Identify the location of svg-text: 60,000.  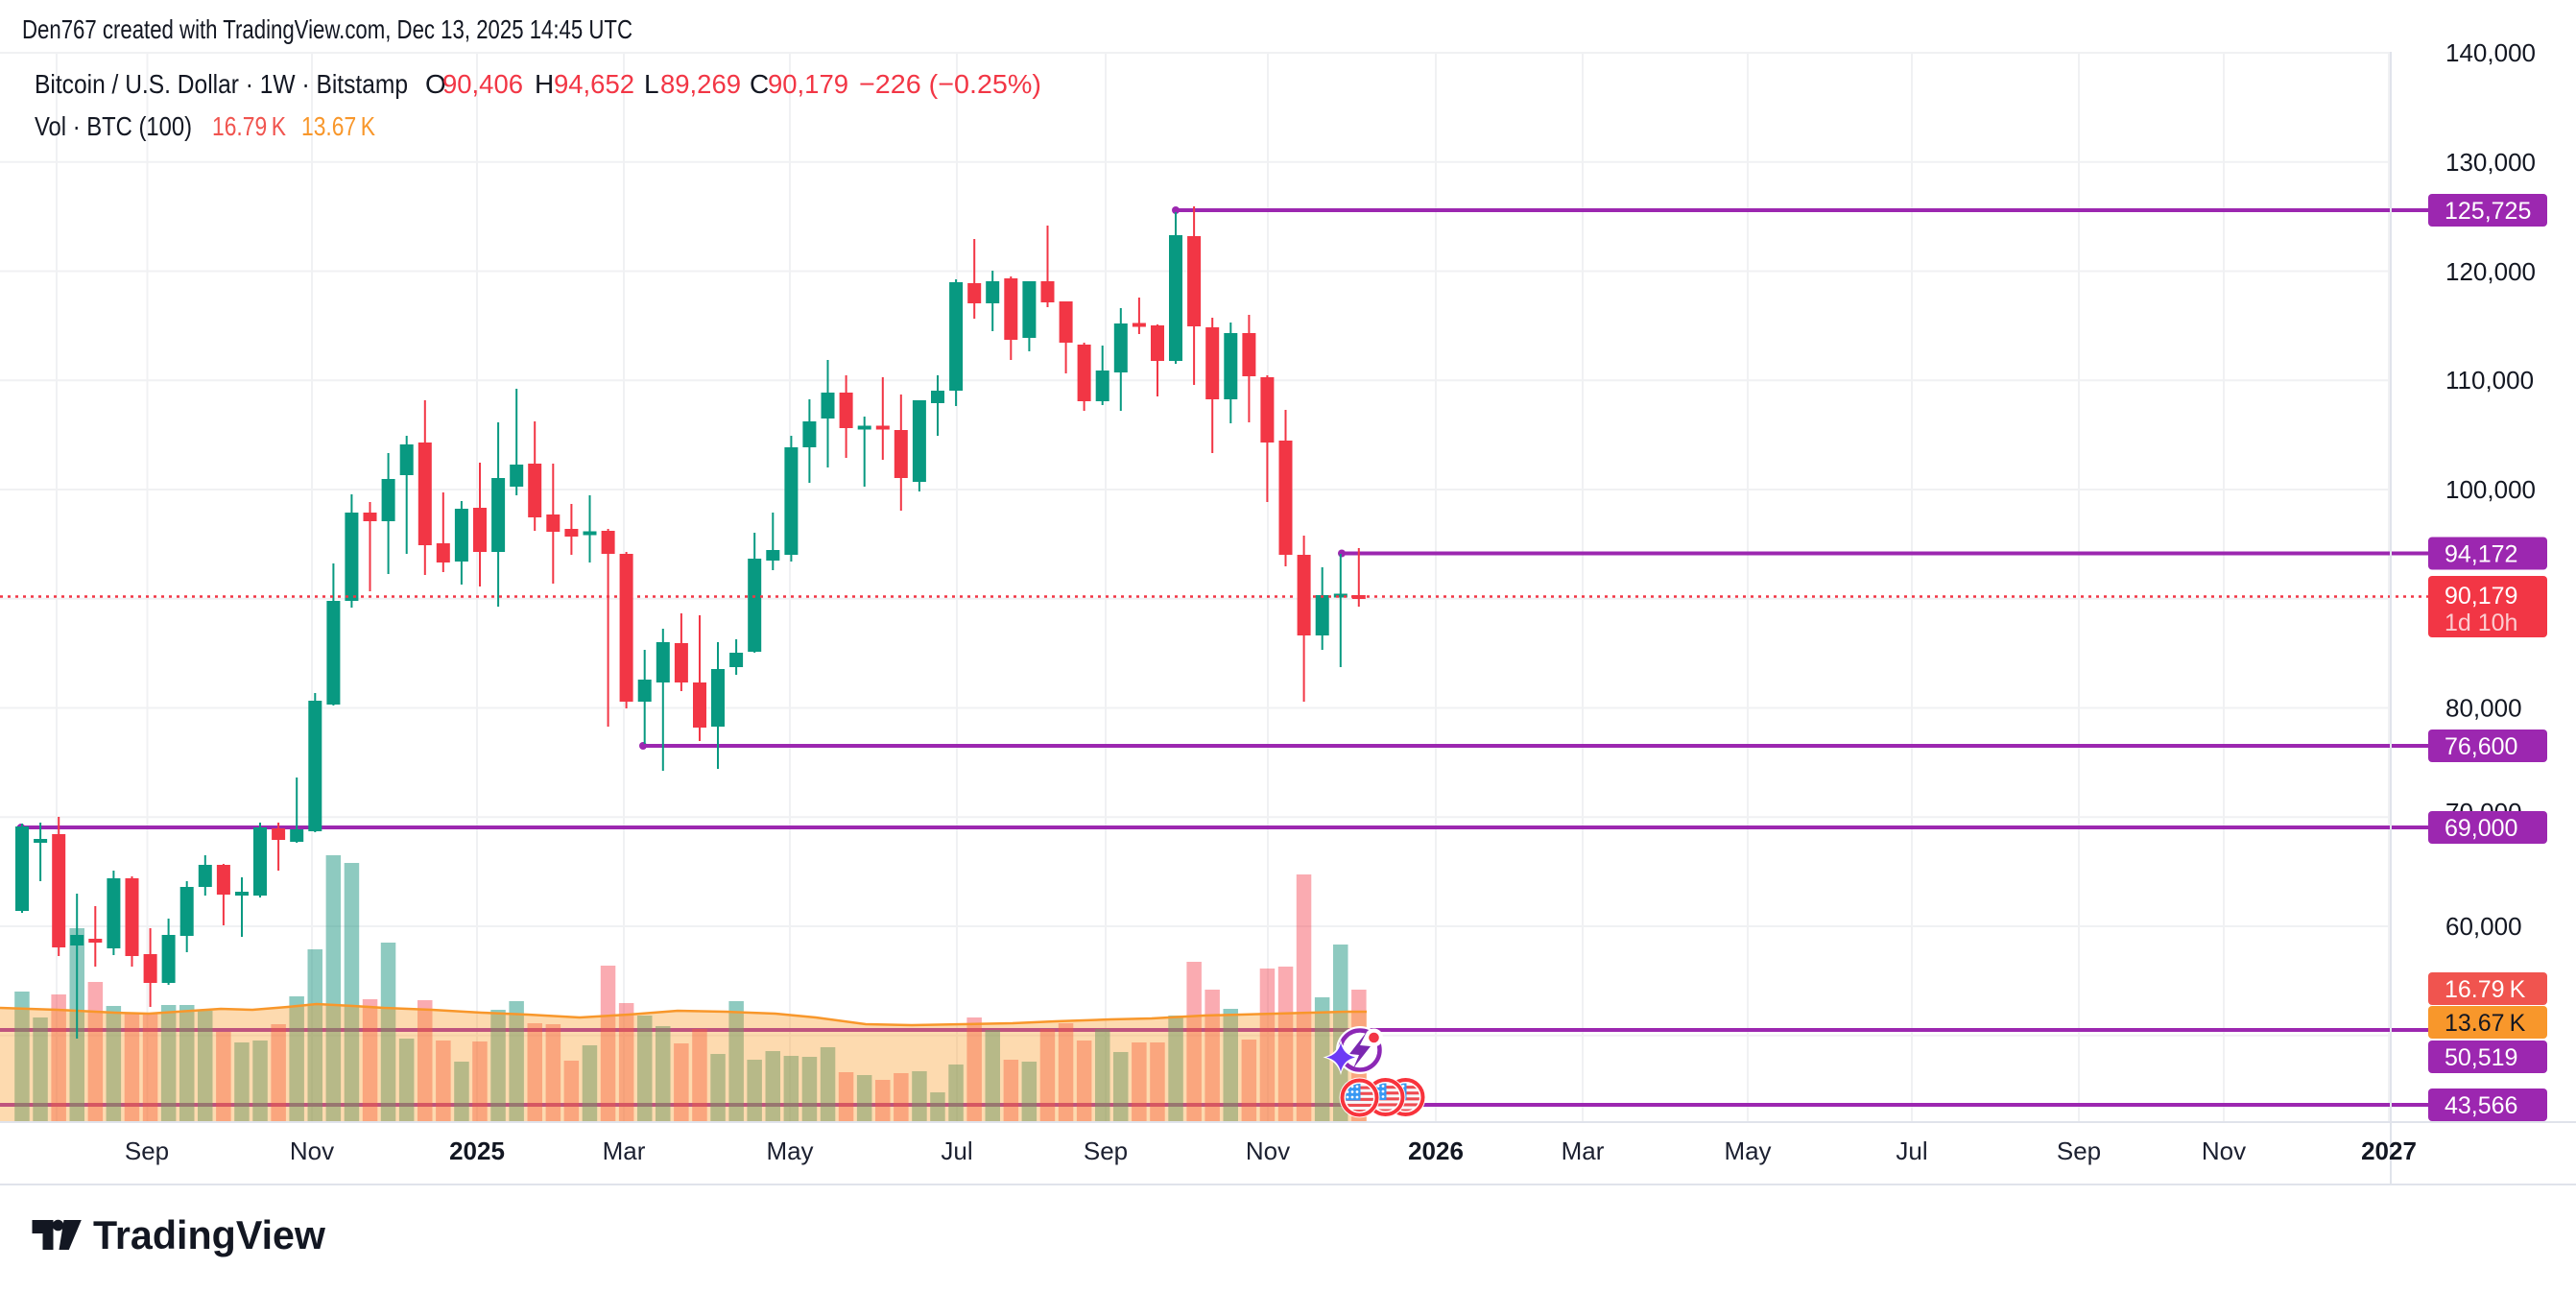
(2483, 927).